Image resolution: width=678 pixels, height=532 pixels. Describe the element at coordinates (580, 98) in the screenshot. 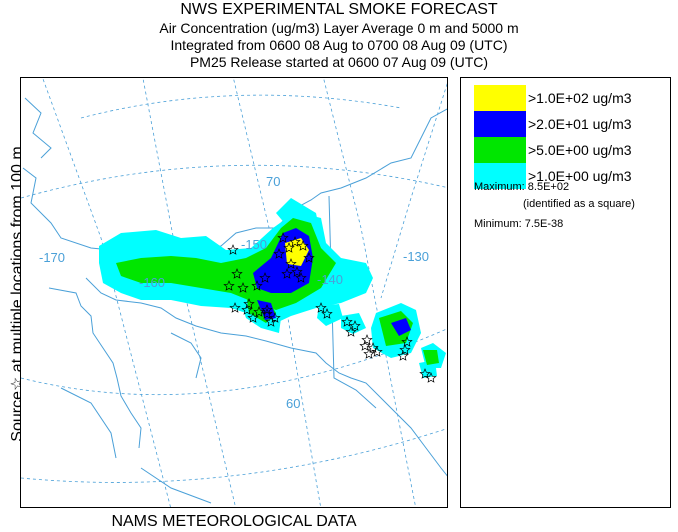

I see `legend-label: >1.0E+02 ug/m3` at that location.